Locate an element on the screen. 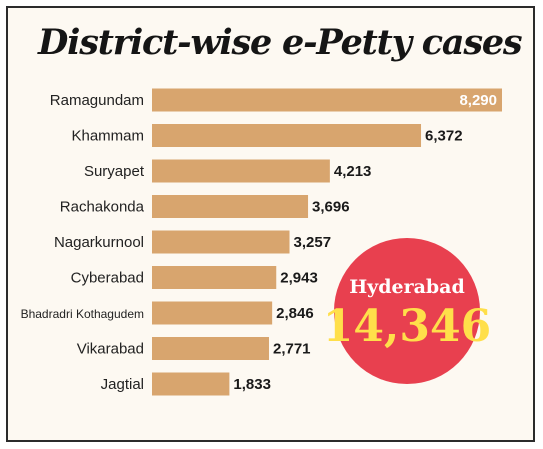  category-label: Rachakonda is located at coordinates (102, 207).